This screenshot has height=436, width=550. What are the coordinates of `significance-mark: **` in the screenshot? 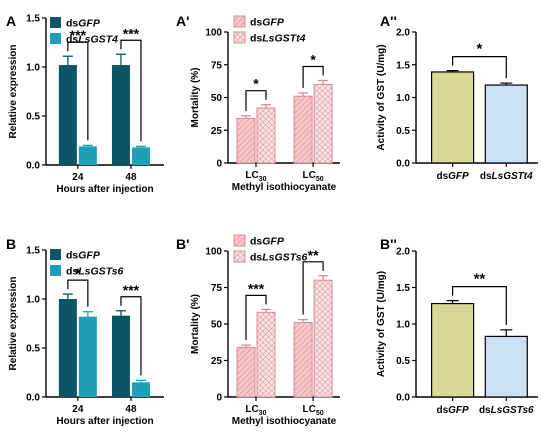 It's located at (313, 255).